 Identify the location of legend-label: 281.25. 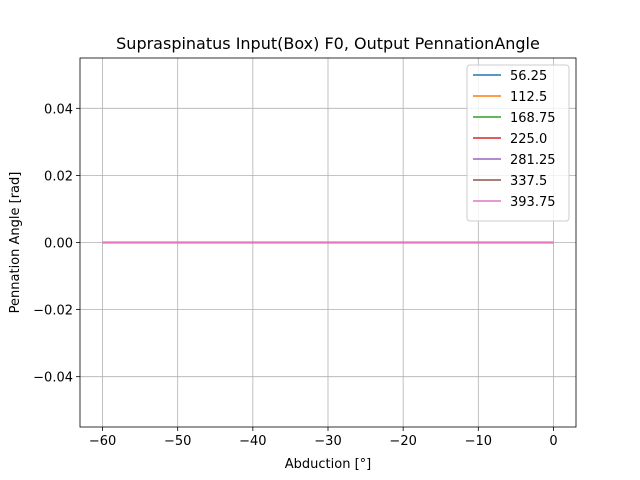
(533, 160).